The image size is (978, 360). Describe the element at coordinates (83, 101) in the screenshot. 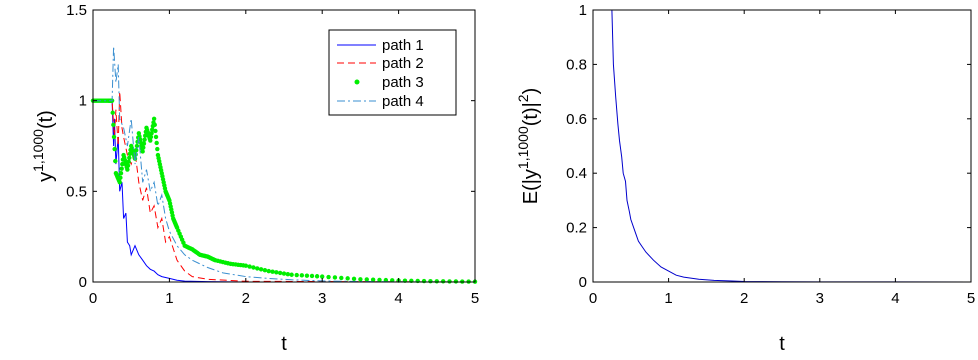

I see `left-ytick-label: 1` at that location.